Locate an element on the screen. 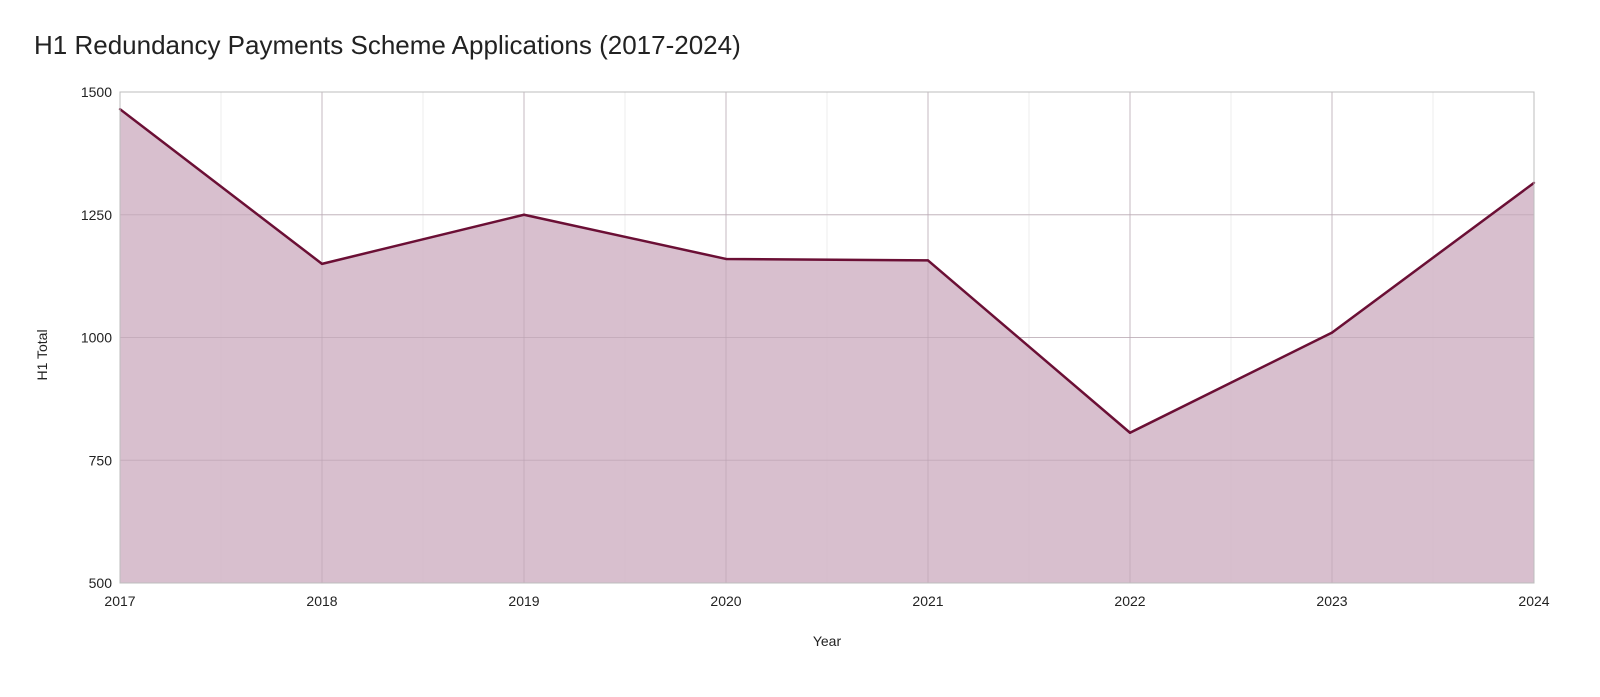 The height and width of the screenshot is (697, 1600). x-tick-label: 2023 is located at coordinates (1331, 601).